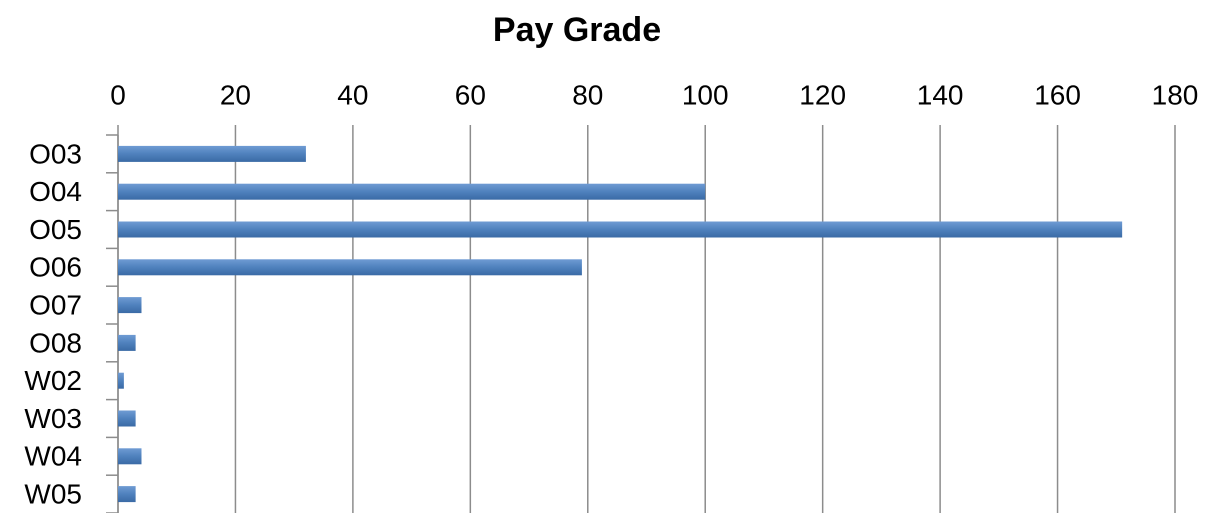  What do you see at coordinates (55, 304) in the screenshot?
I see `y-tick-label: O07` at bounding box center [55, 304].